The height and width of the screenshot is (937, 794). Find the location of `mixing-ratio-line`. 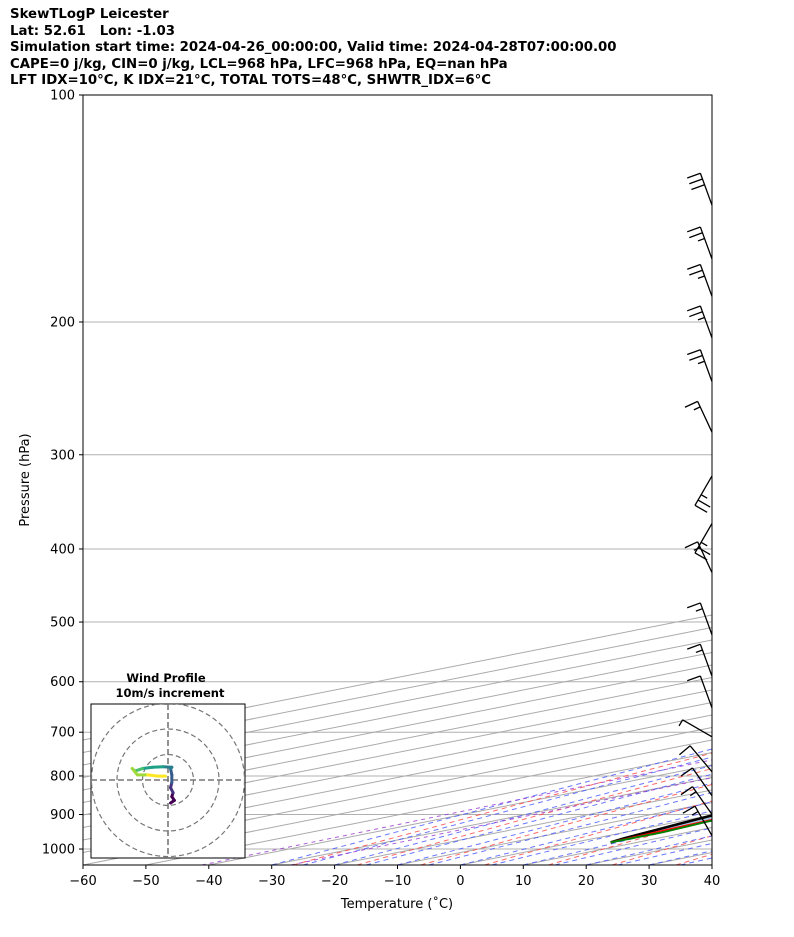

mixing-ratio-line is located at coordinates (456, 812).